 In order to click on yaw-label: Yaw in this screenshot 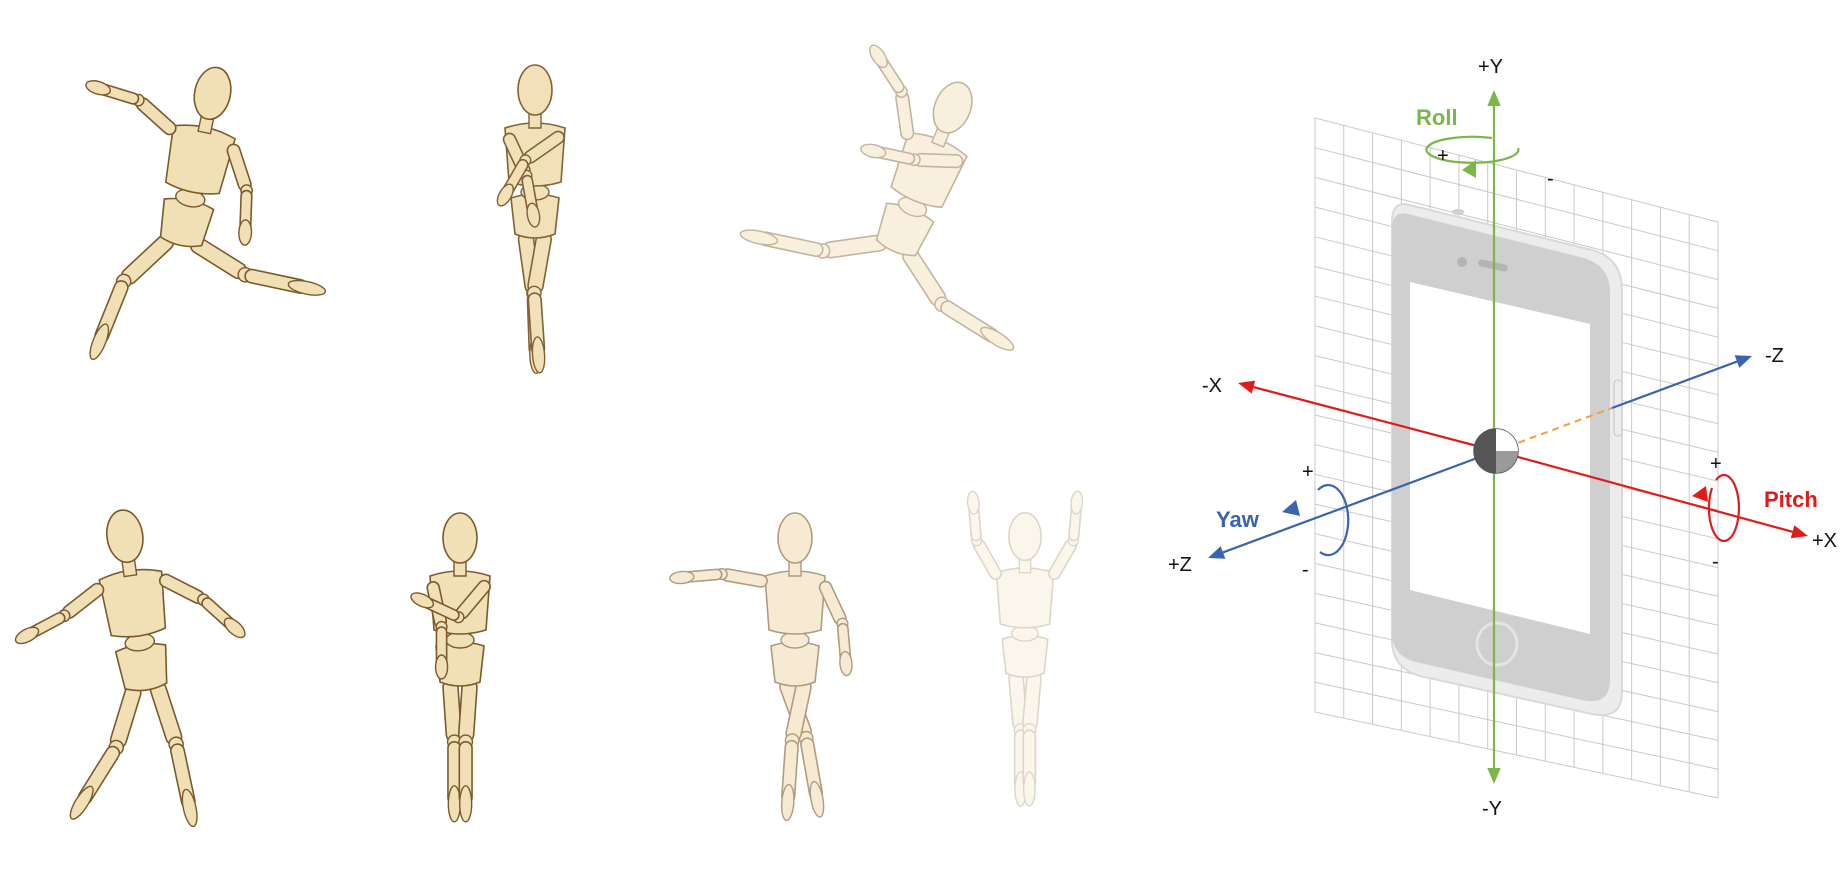, I will do `click(1238, 519)`.